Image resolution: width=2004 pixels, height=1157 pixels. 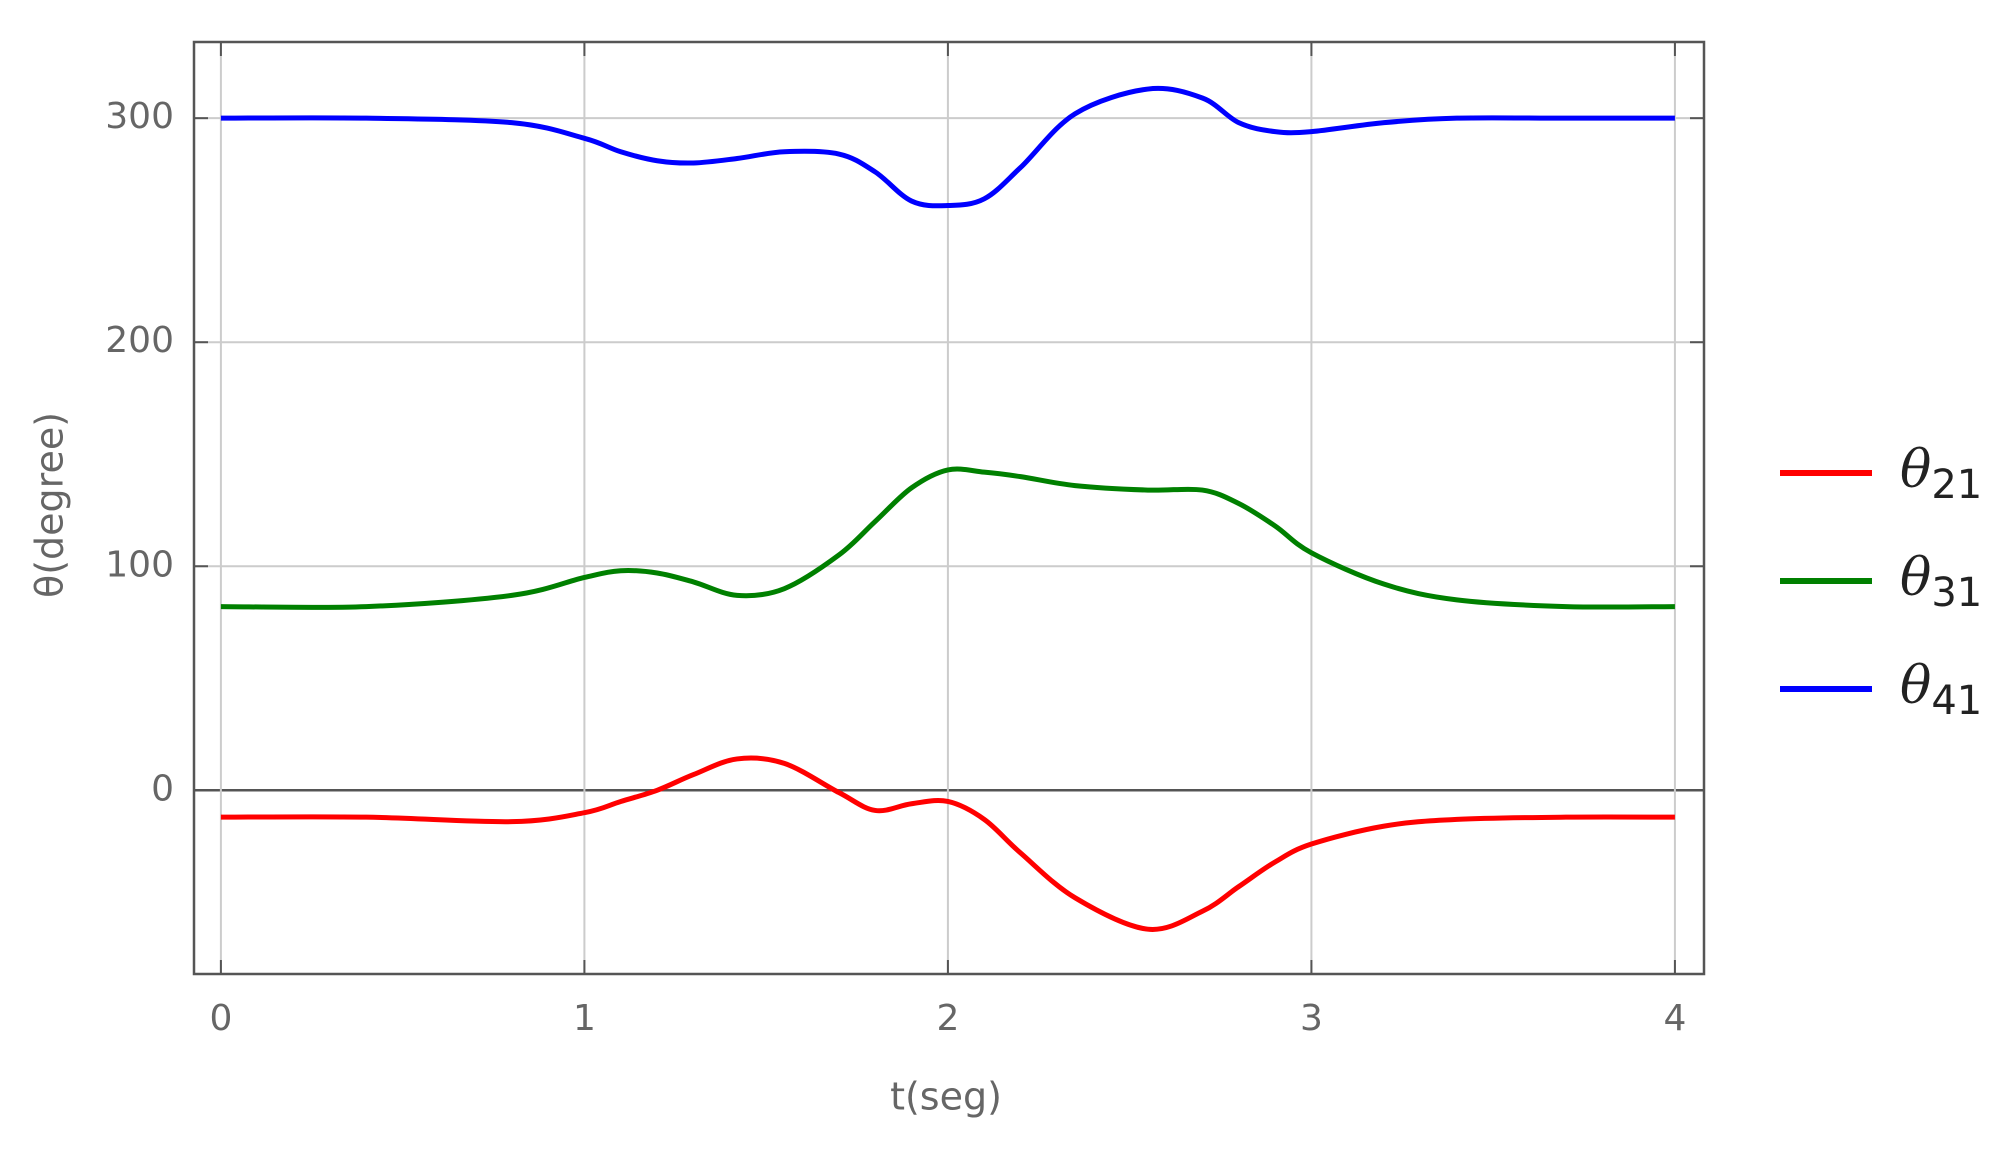 I want to click on x-tick-label: 0, so click(x=220, y=1018).